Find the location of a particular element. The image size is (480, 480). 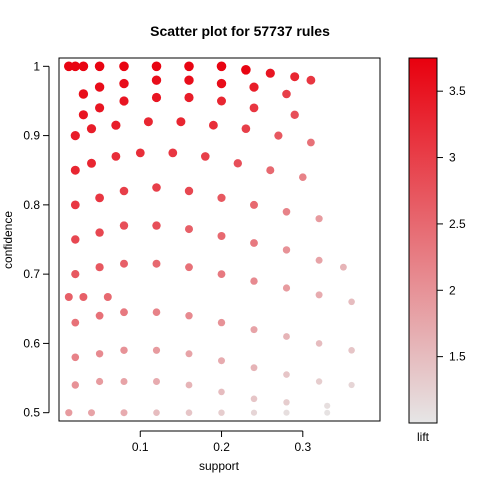

y-tick-label: 0.7 is located at coordinates (31, 274).